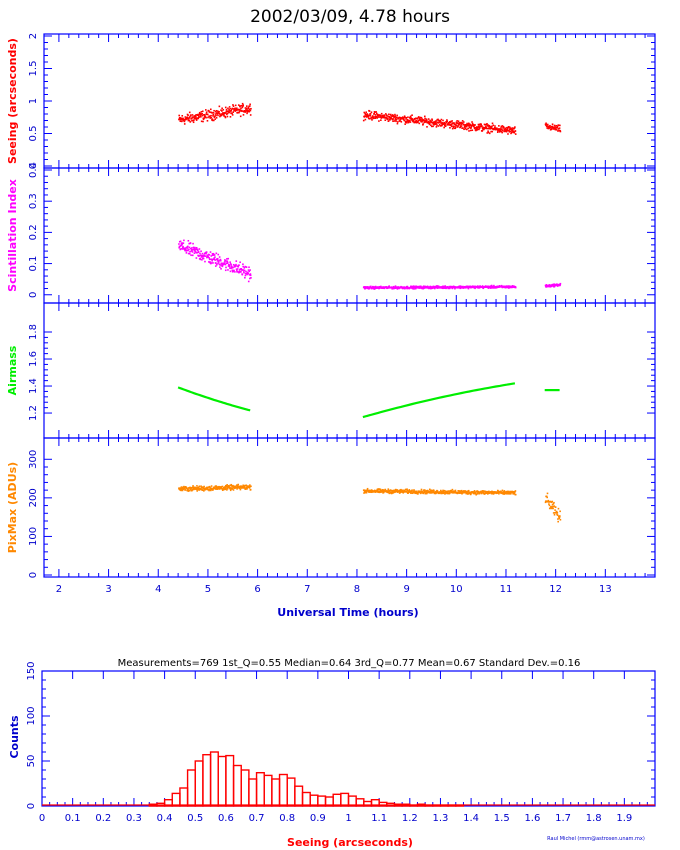 Image resolution: width=680 pixels, height=850 pixels. What do you see at coordinates (406, 589) in the screenshot?
I see `time-tick-label: 9` at bounding box center [406, 589].